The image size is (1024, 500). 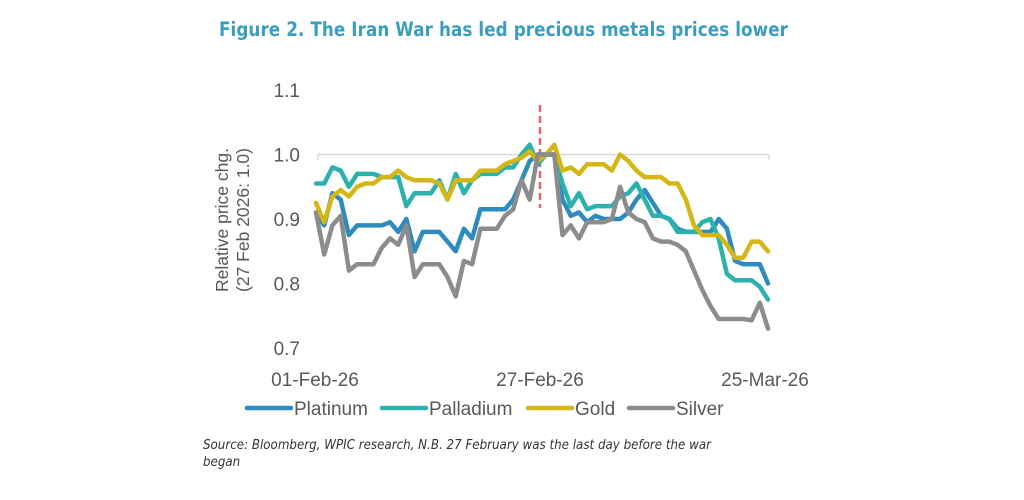 I want to click on y-axis-ticks: 0.7 0.8 0.9 1.0 1.1, so click(x=287, y=220).